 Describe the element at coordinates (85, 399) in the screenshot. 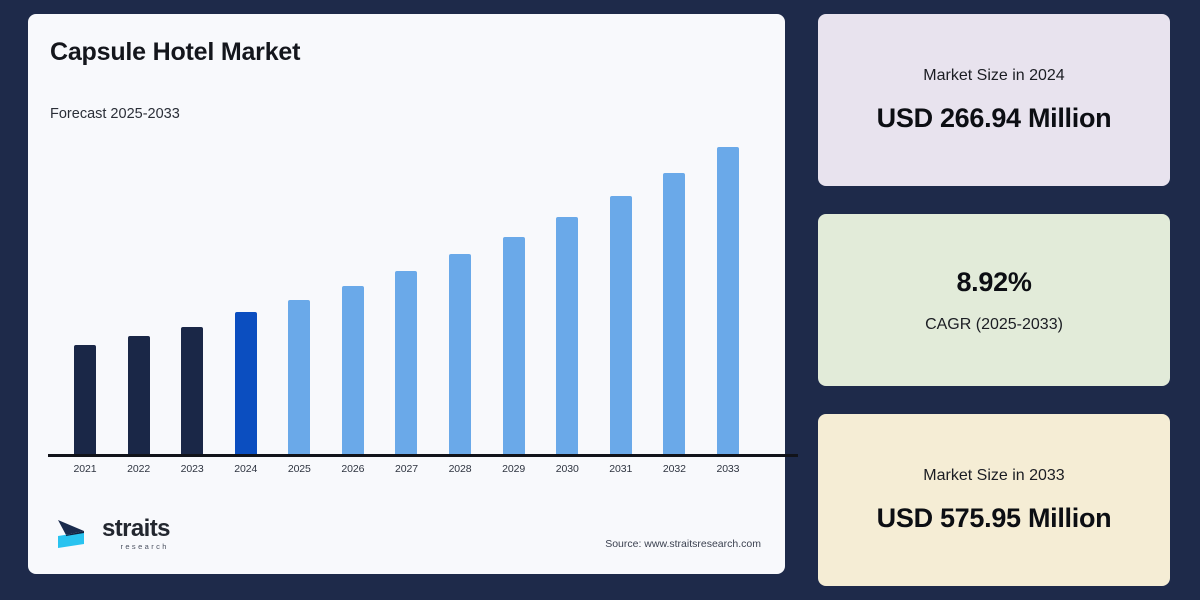

I see `bar-2021` at that location.